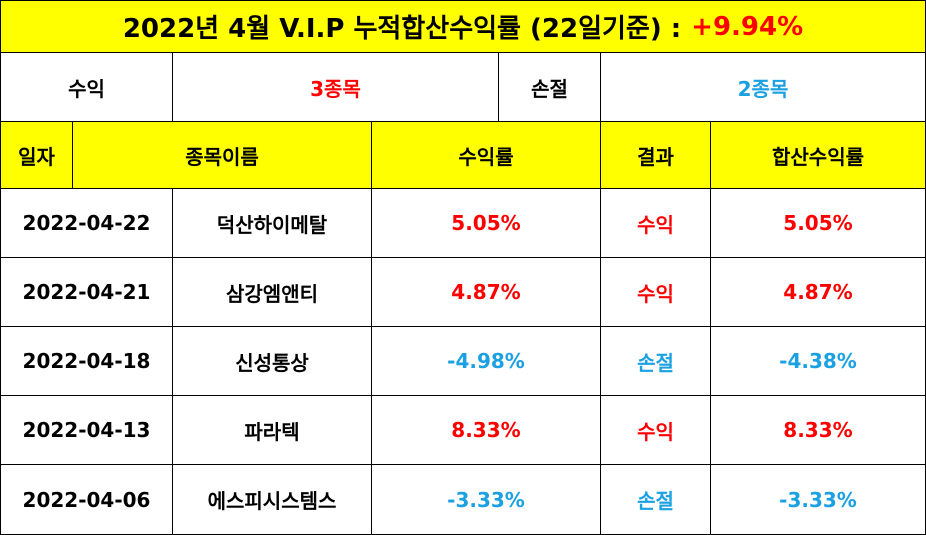 The height and width of the screenshot is (535, 926). I want to click on header-name: 종목이름, so click(222, 155).